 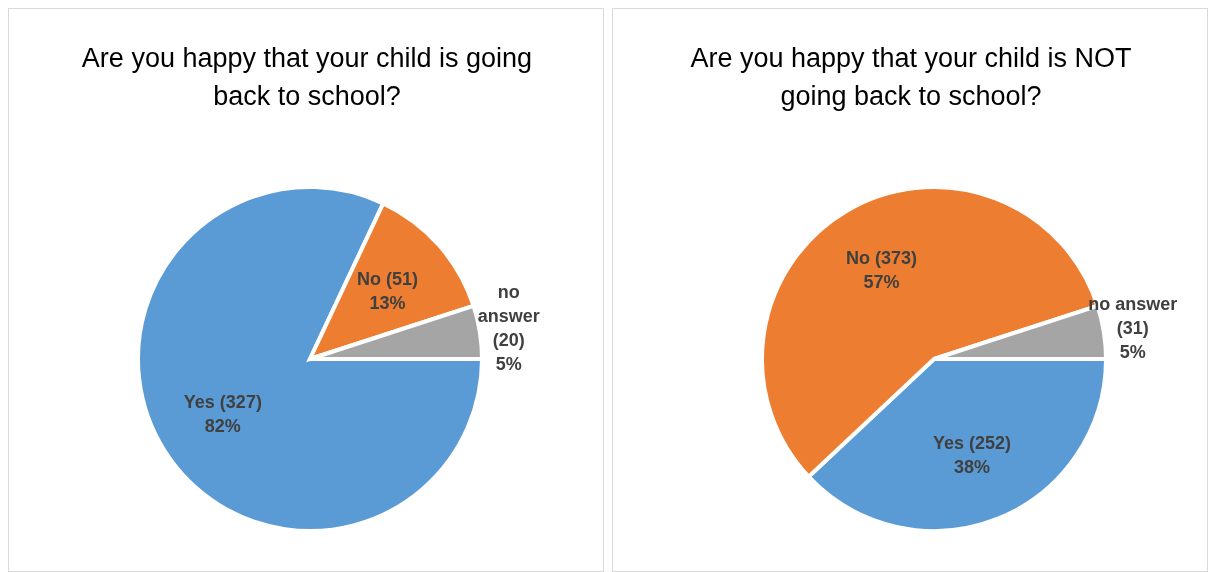 What do you see at coordinates (222, 402) in the screenshot?
I see `slice-label: Yes (327)` at bounding box center [222, 402].